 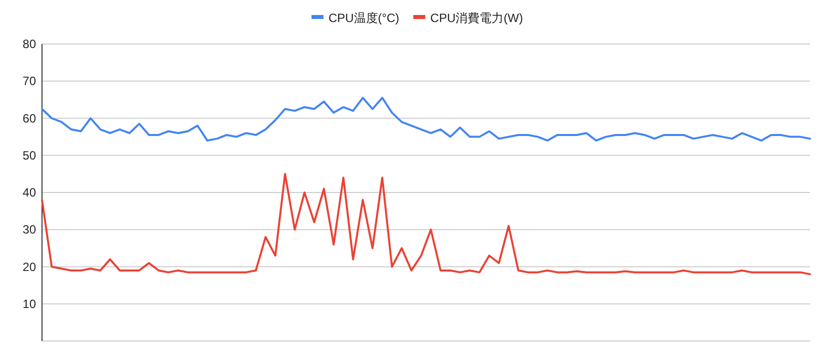 What do you see at coordinates (476, 18) in the screenshot?
I see `legend-label: CPU消費電力(W)` at bounding box center [476, 18].